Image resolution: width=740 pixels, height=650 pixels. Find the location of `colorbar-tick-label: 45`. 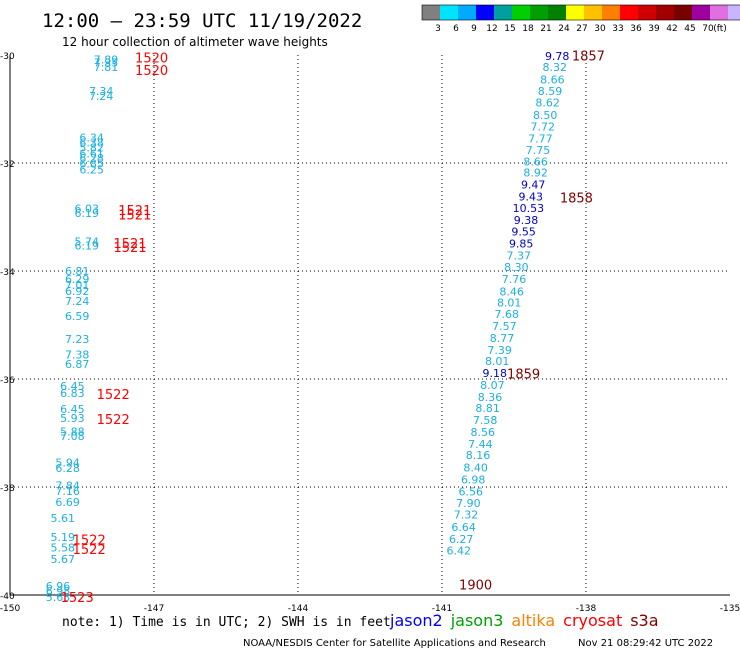

colorbar-tick-label: 45 is located at coordinates (689, 29).